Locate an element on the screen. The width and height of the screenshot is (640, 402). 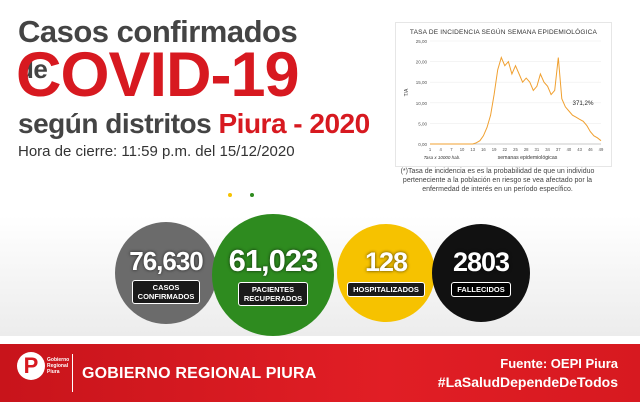
deaths-label: FALLECIDOS is located at coordinates (481, 289).